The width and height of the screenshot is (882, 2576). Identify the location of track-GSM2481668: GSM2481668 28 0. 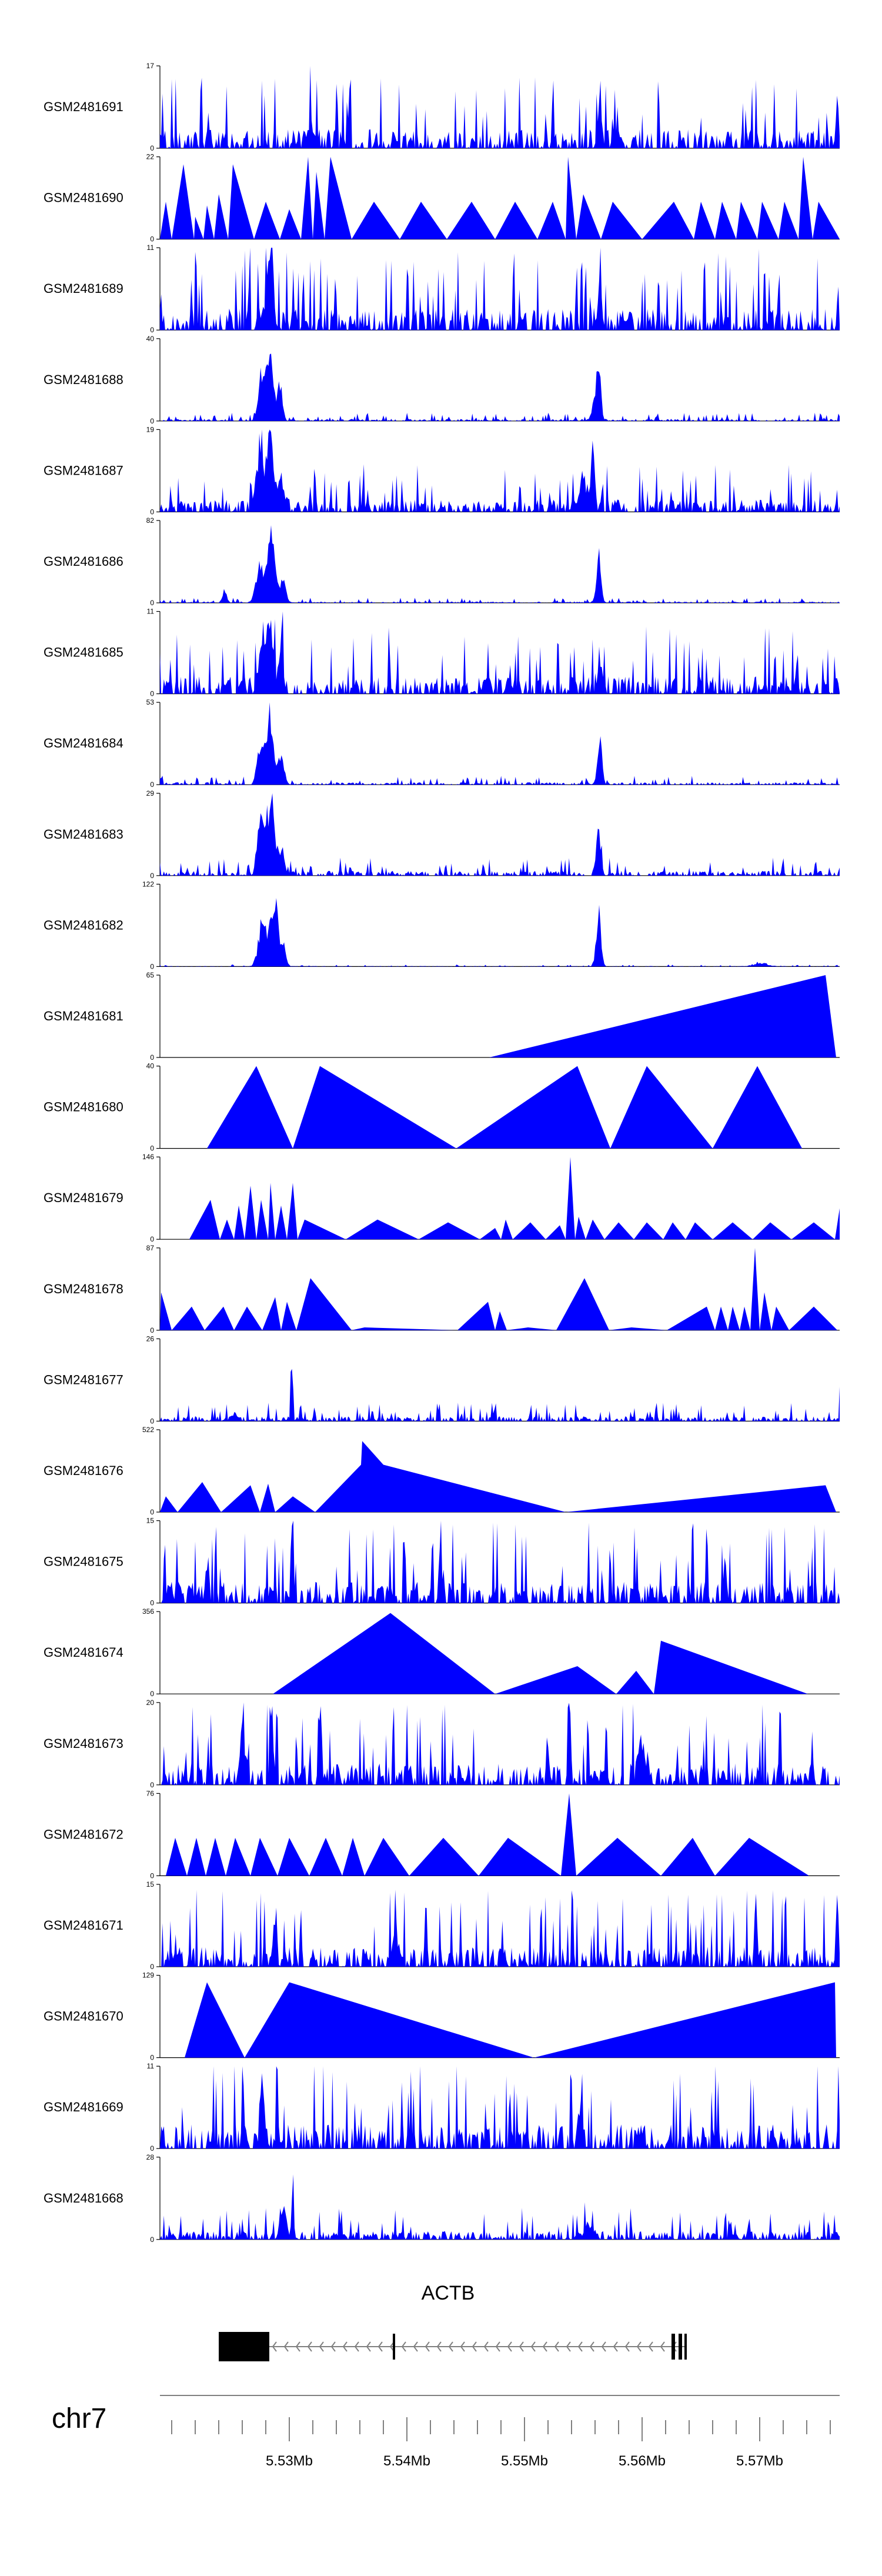
(442, 2198).